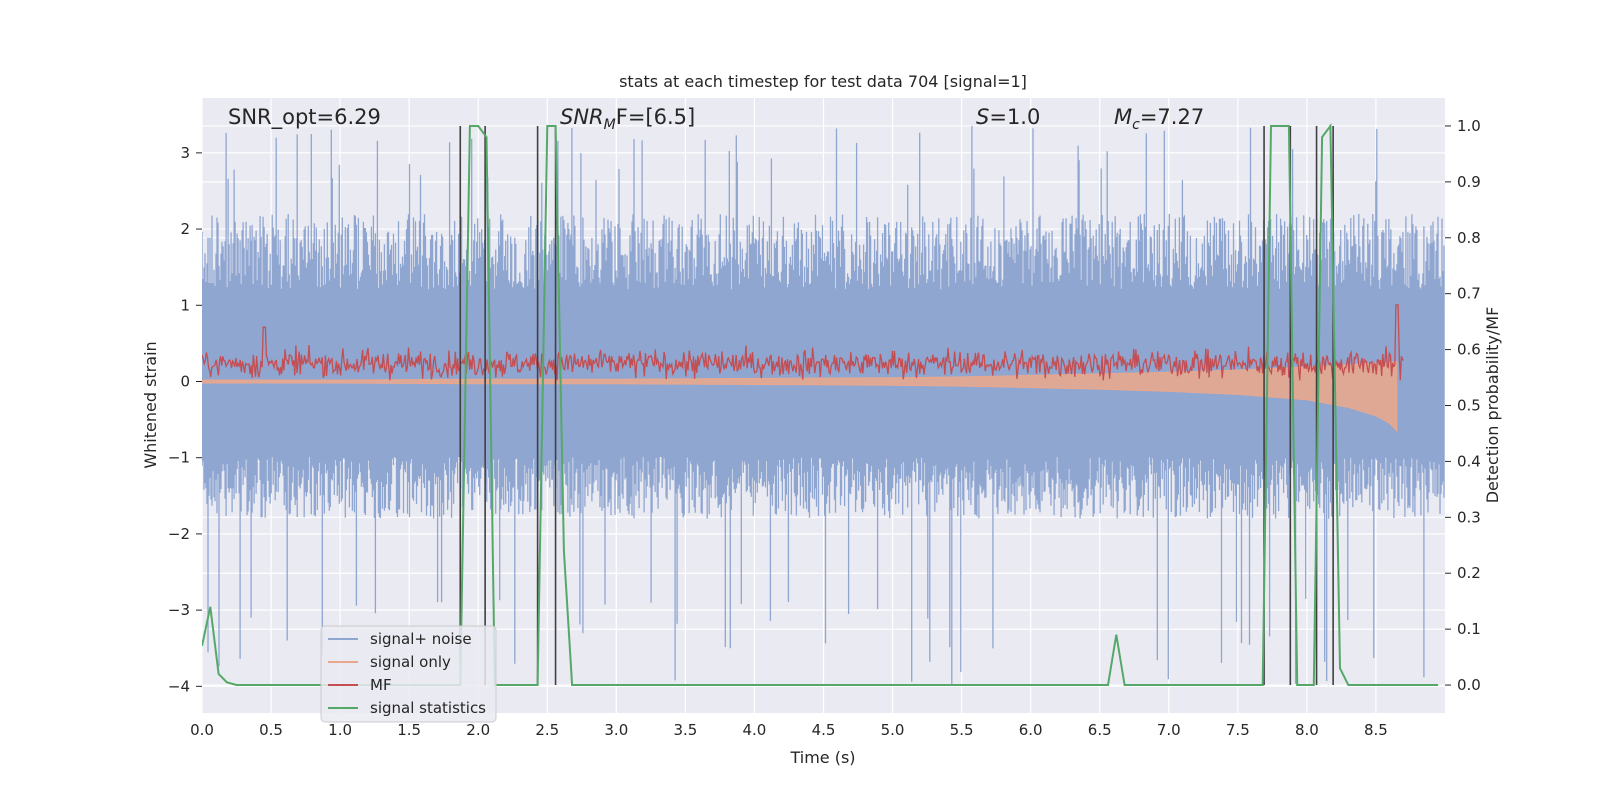 Image resolution: width=1600 pixels, height=804 pixels. Describe the element at coordinates (803, 342) in the screenshot. I see `series-mf` at that location.